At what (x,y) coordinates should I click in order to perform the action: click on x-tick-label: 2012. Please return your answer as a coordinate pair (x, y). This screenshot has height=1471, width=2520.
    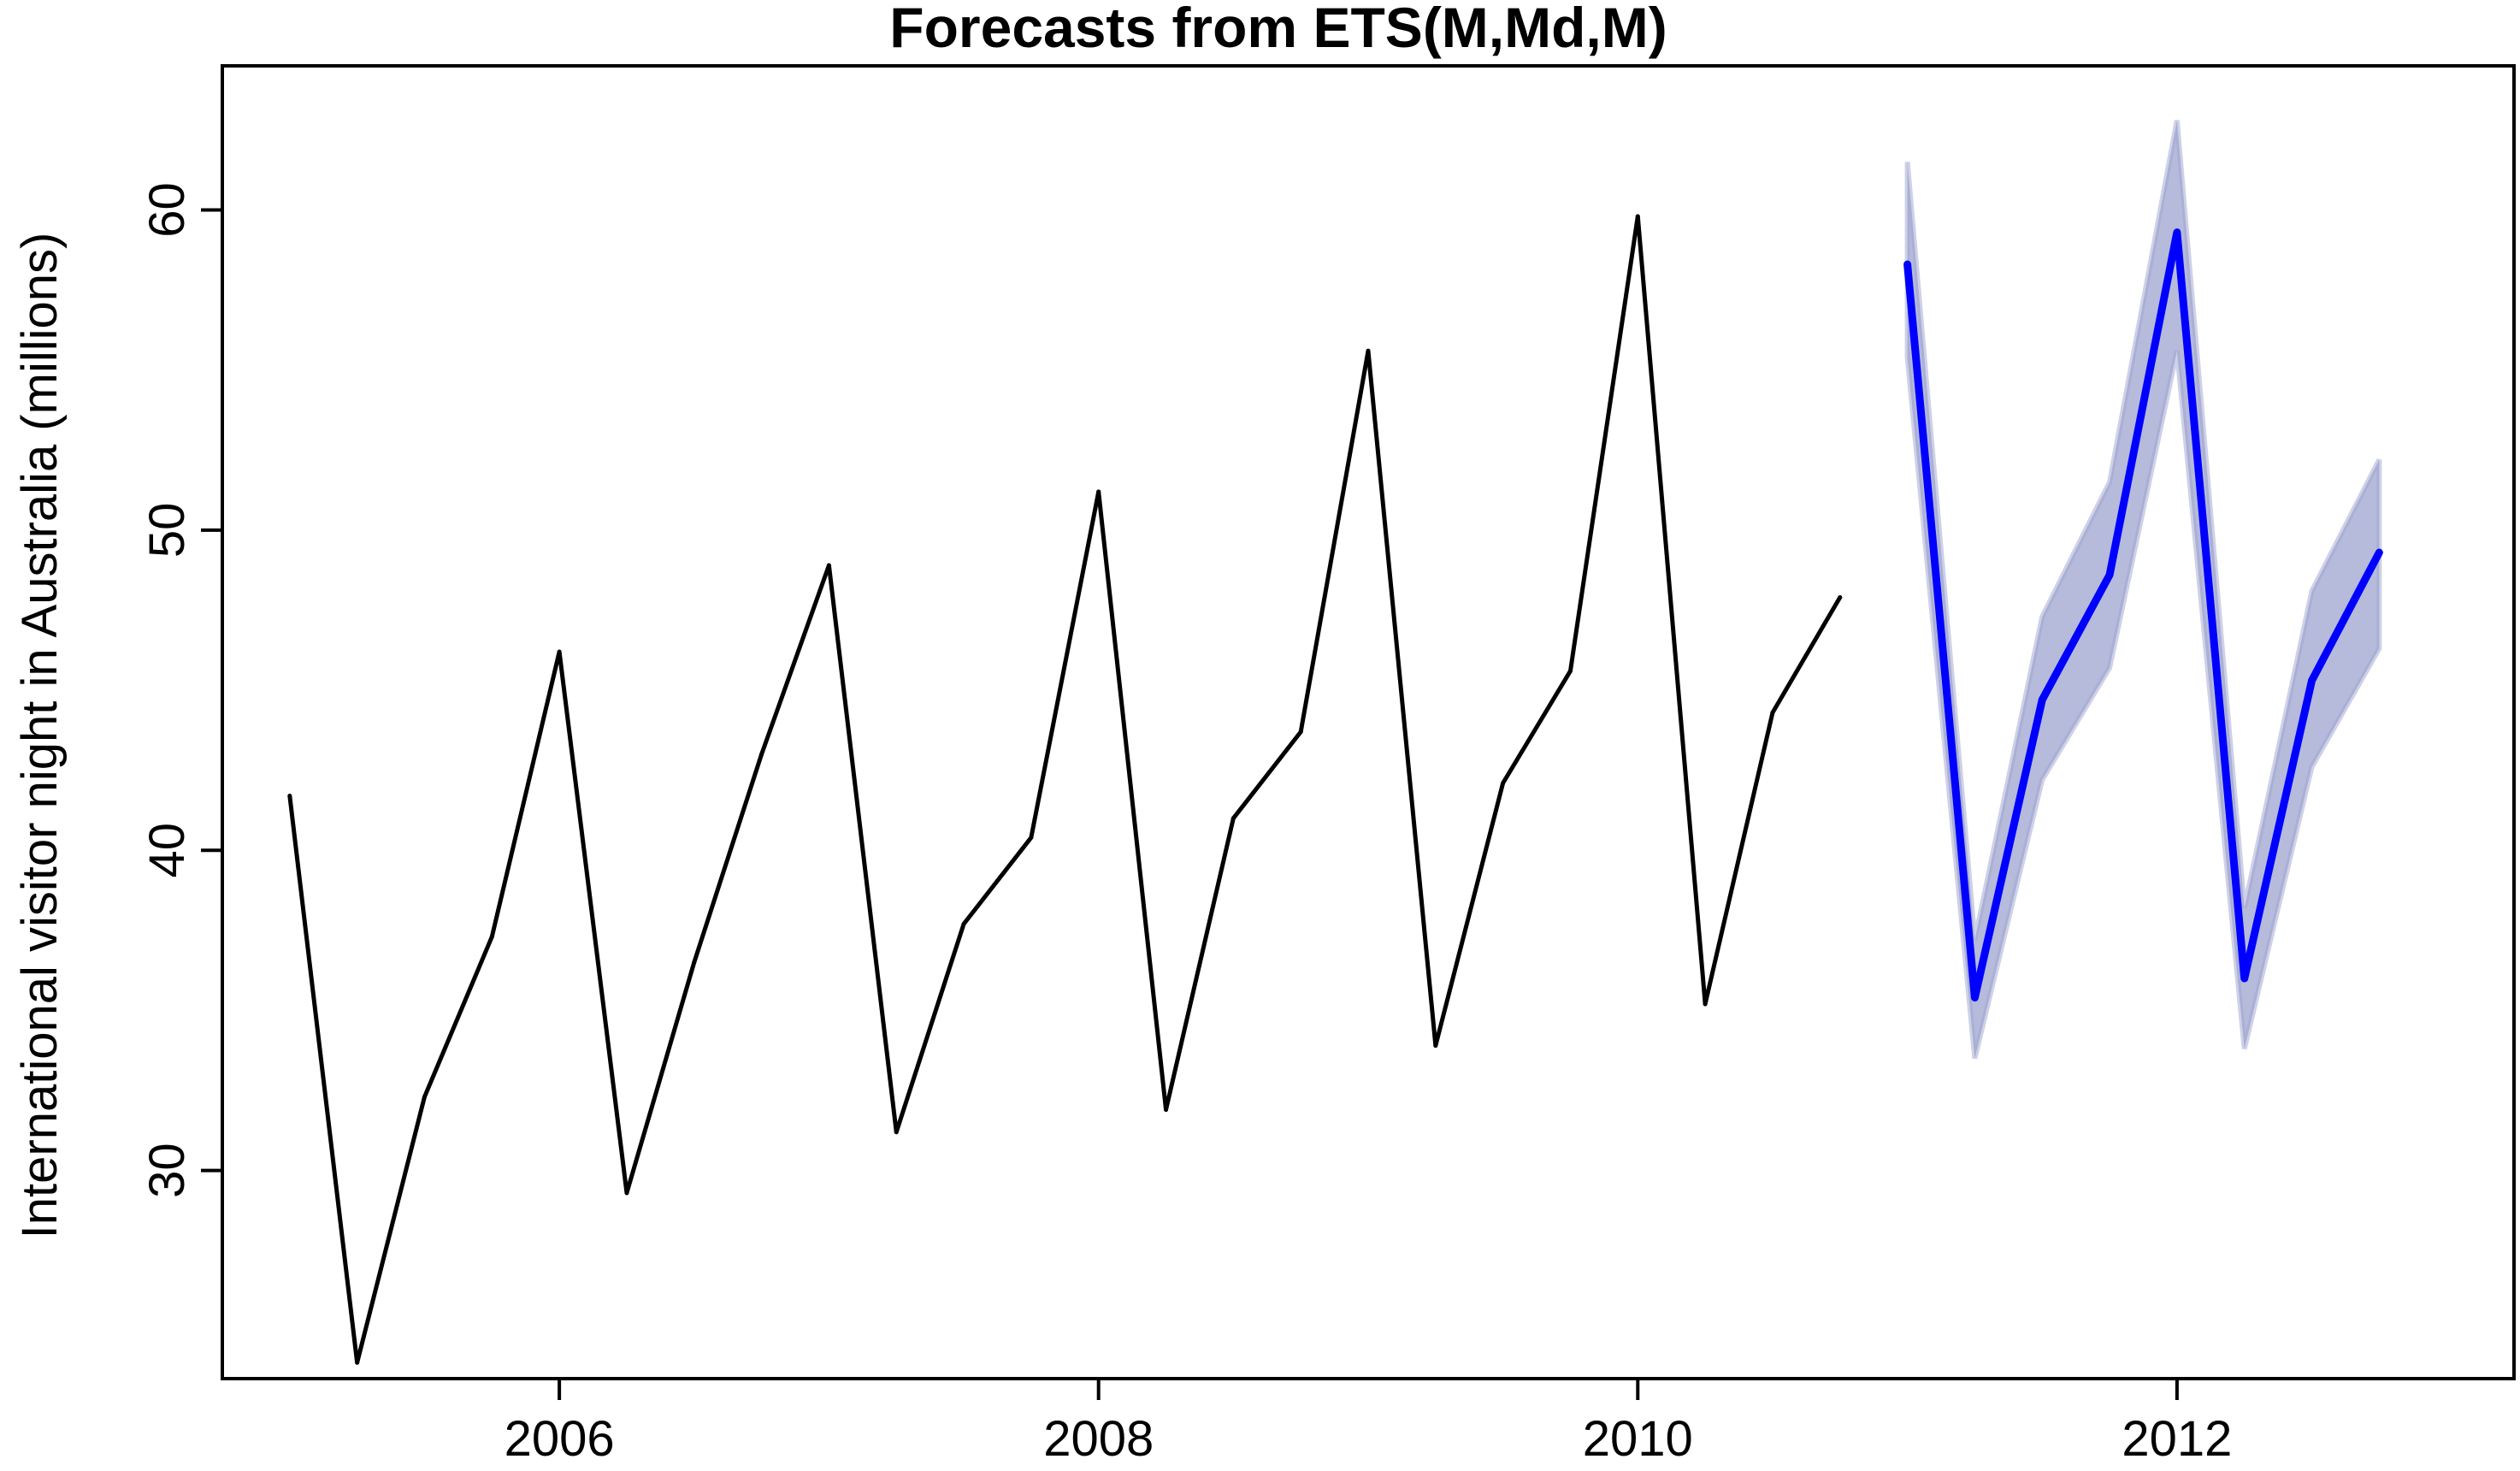
    Looking at the image, I should click on (2177, 1439).